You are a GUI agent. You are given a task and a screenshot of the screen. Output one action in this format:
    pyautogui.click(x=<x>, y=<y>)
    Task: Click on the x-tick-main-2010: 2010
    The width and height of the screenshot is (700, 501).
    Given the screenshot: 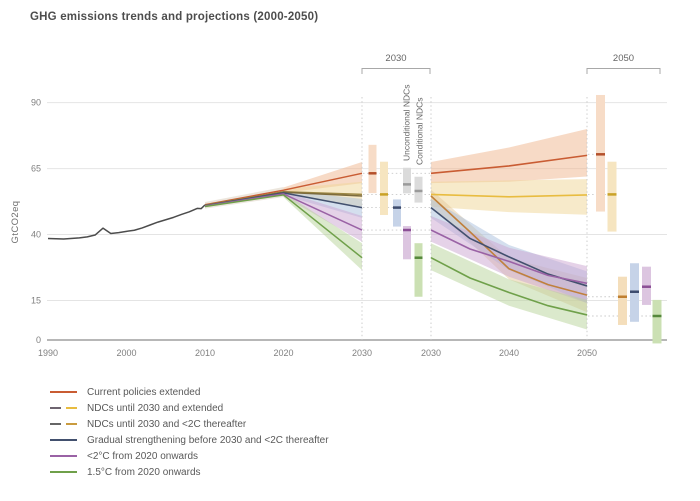 What is the action you would take?
    pyautogui.click(x=205, y=353)
    